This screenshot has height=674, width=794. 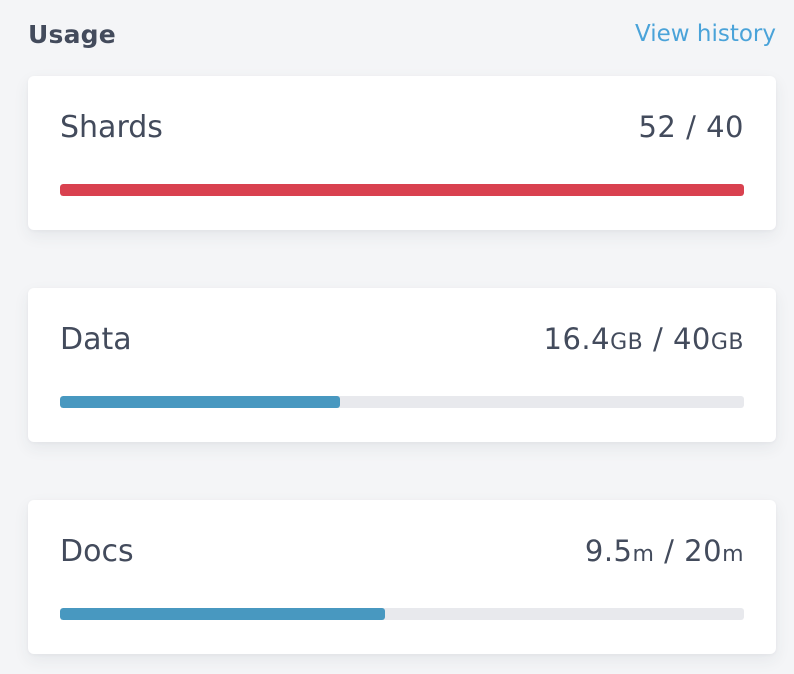 I want to click on view-history-link: View history, so click(x=705, y=34).